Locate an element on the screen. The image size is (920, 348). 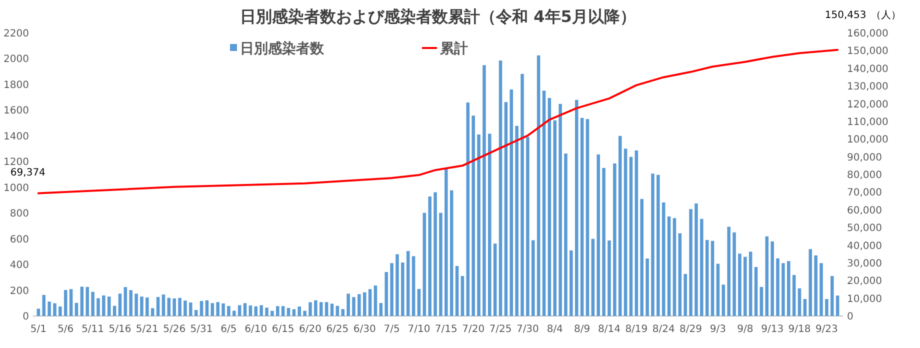
x-tick-label: 7/30 is located at coordinates (527, 329).